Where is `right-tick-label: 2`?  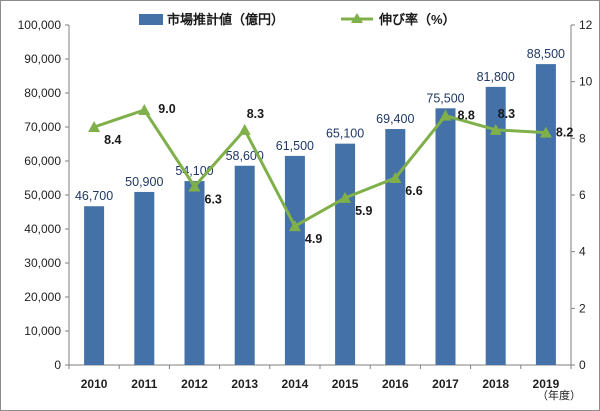
right-tick-label: 2 is located at coordinates (582, 308).